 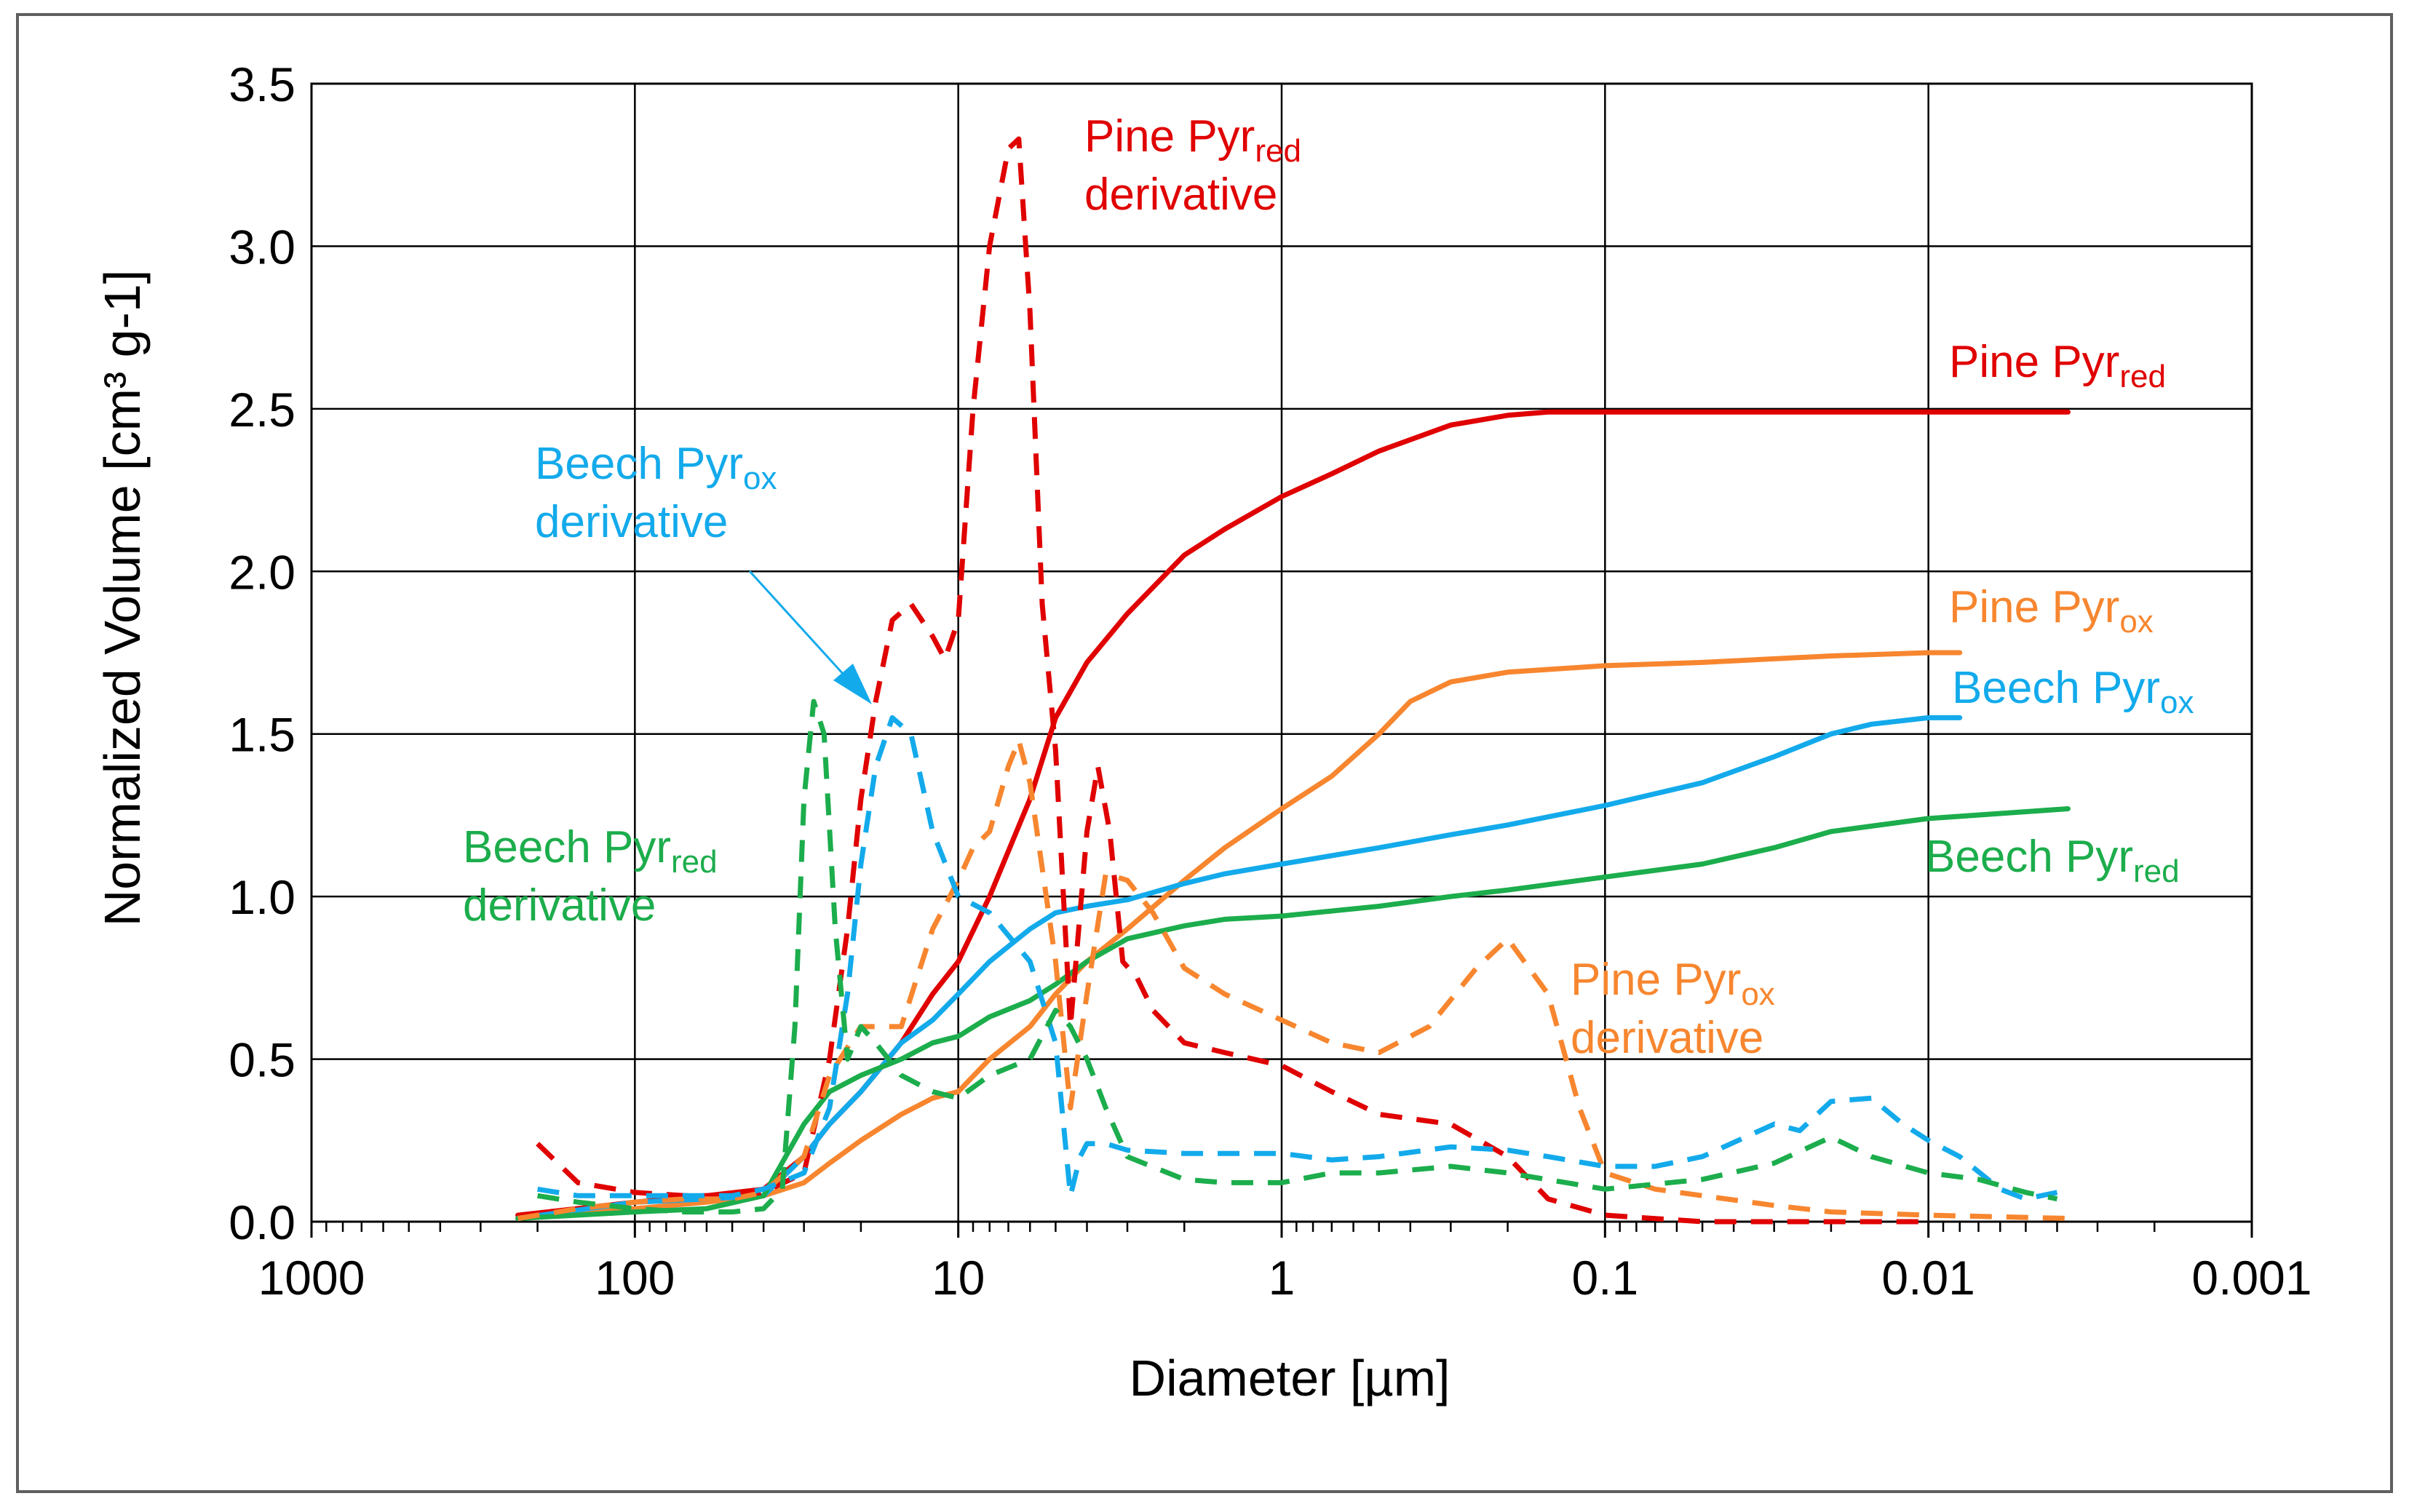 I want to click on y-tick-label: 0.0, so click(x=262, y=1222).